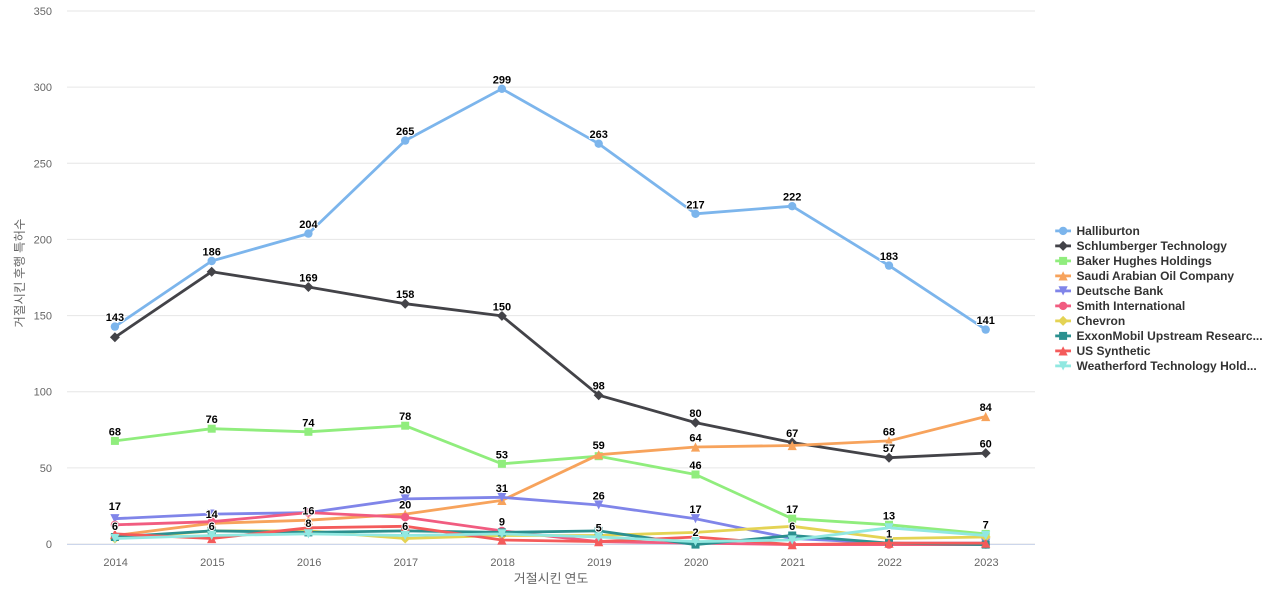  Describe the element at coordinates (405, 417) in the screenshot. I see `svg-text: 78` at that location.